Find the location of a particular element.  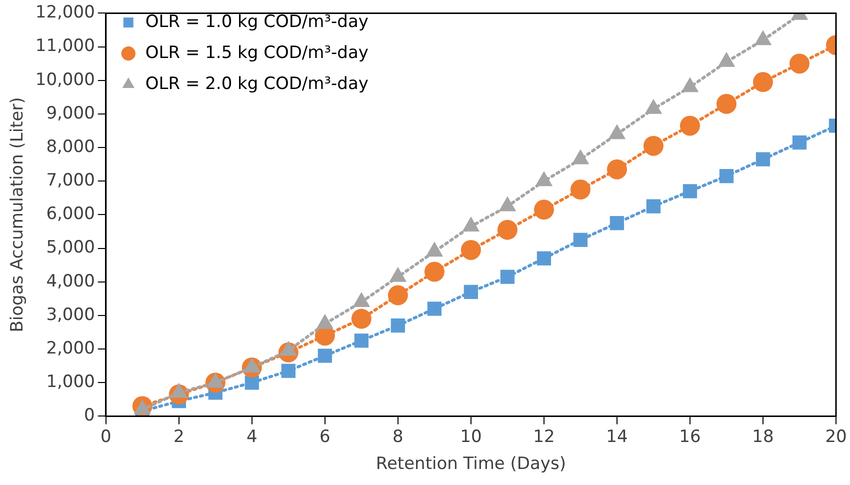

legend-label: OLR = 2.0 kg COD/m³-day is located at coordinates (256, 84).